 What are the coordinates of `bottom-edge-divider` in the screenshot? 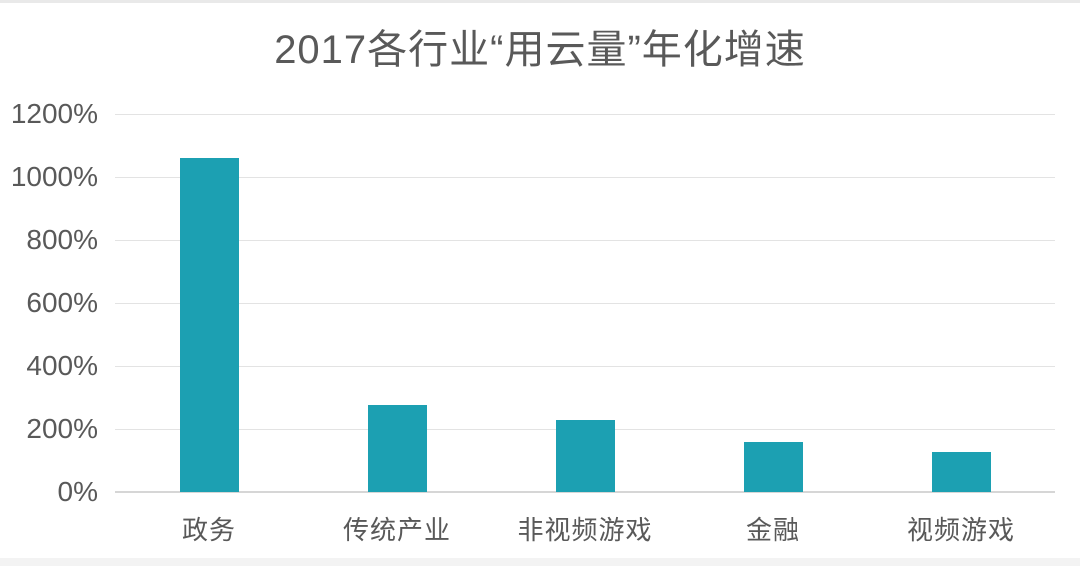 It's located at (540, 562).